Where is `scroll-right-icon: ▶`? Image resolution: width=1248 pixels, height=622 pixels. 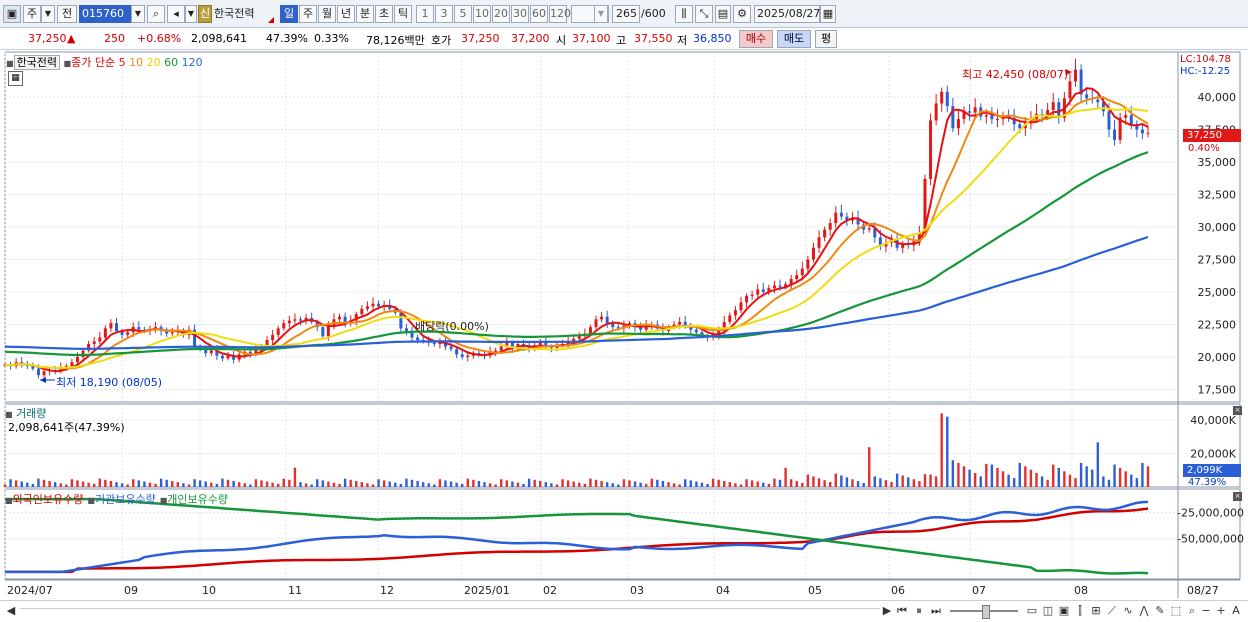 scroll-right-icon: ▶ is located at coordinates (887, 610).